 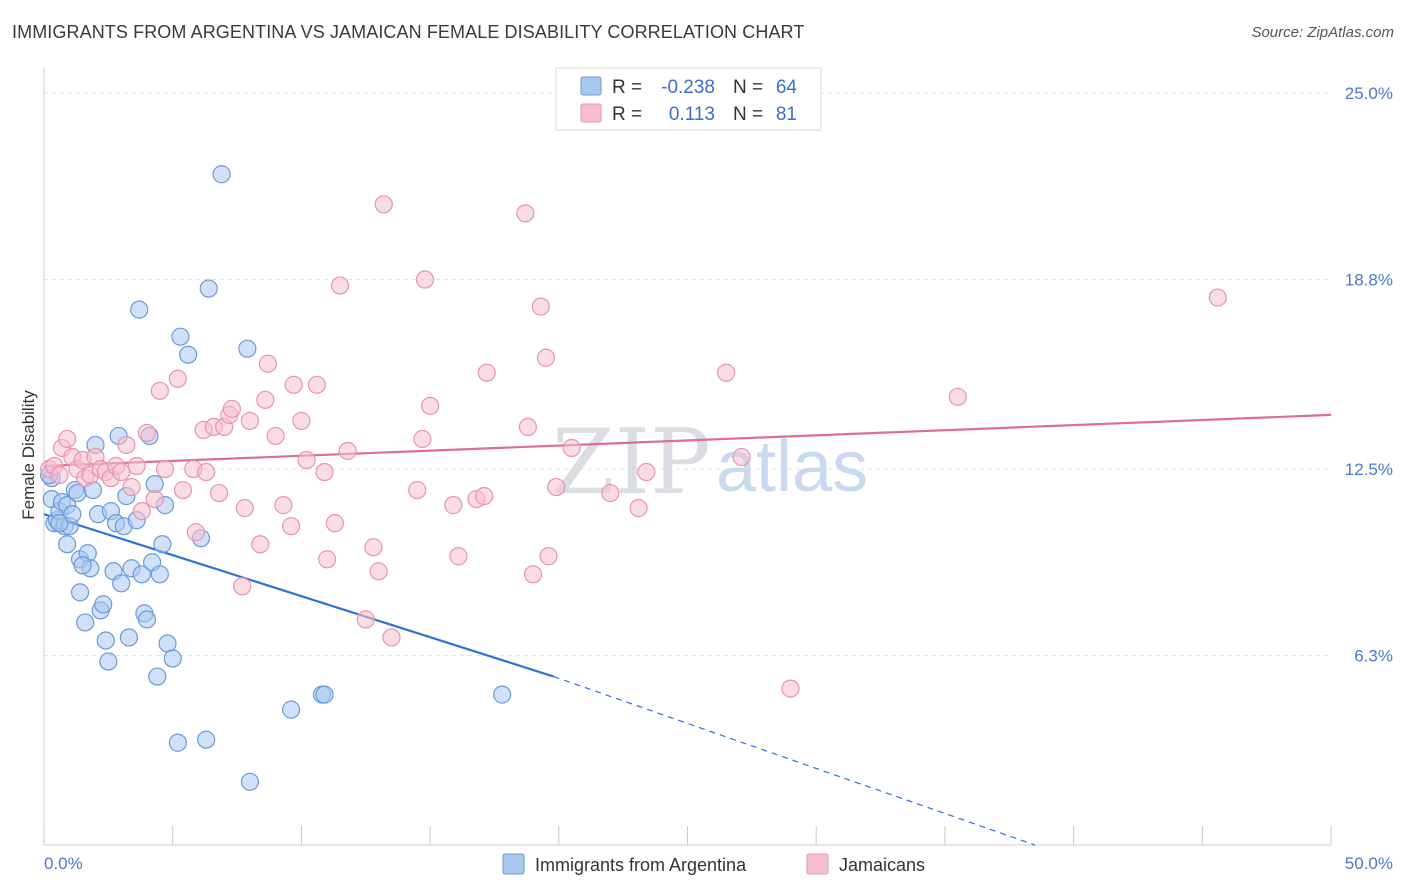 I want to click on x-tick-label-min: 0.0%, so click(x=63, y=863).